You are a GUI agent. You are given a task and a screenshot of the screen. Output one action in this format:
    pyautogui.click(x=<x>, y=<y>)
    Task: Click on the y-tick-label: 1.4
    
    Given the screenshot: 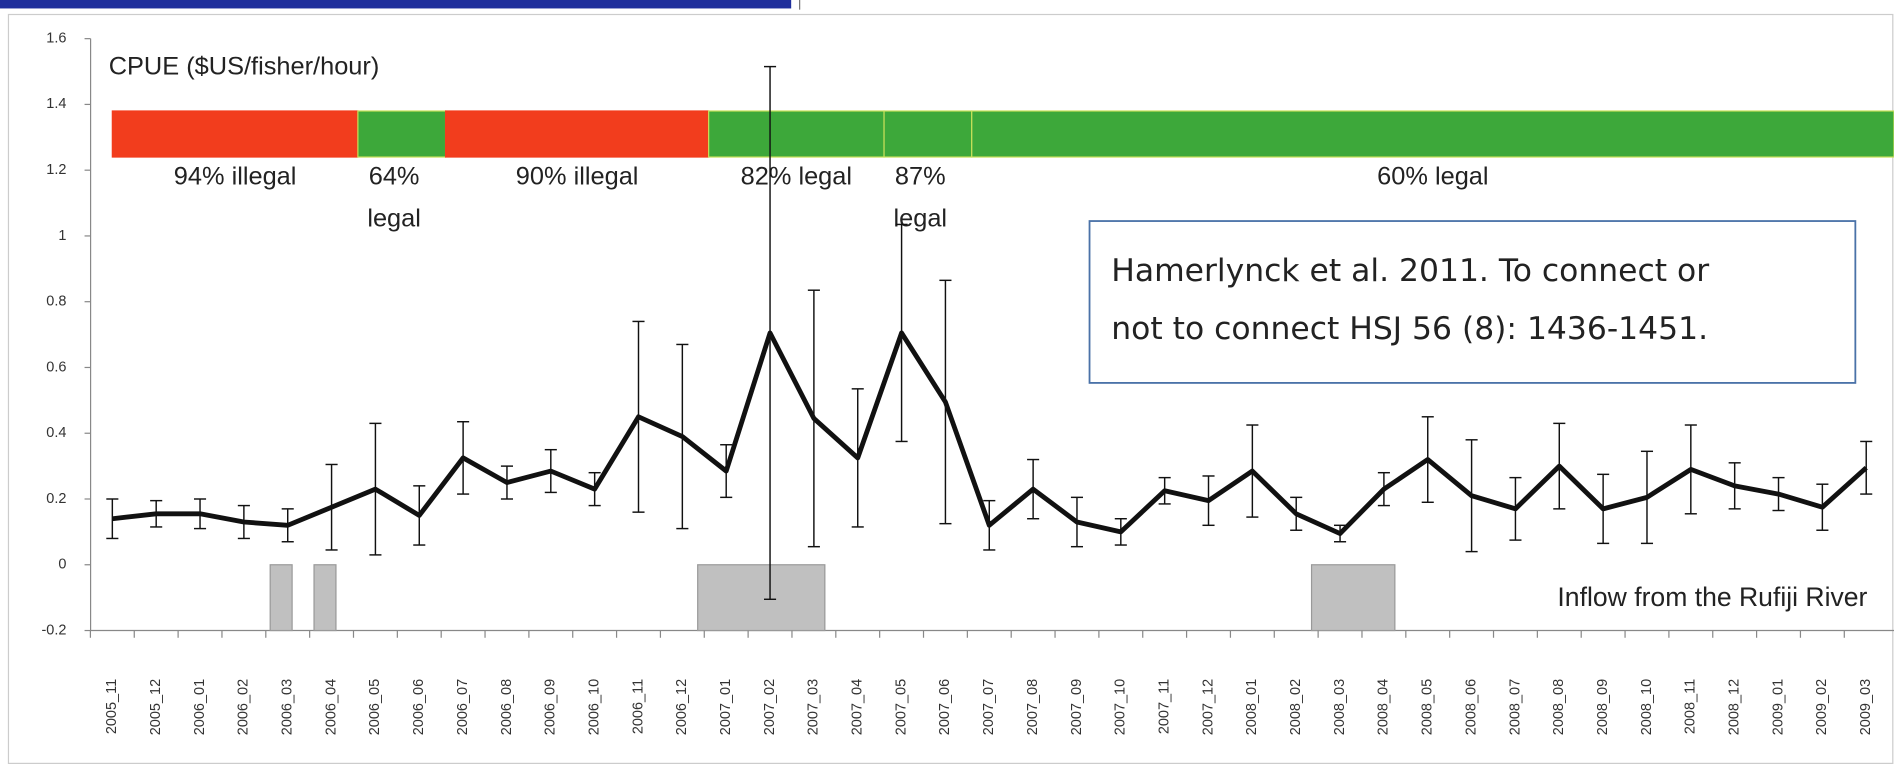 What is the action you would take?
    pyautogui.click(x=56, y=104)
    